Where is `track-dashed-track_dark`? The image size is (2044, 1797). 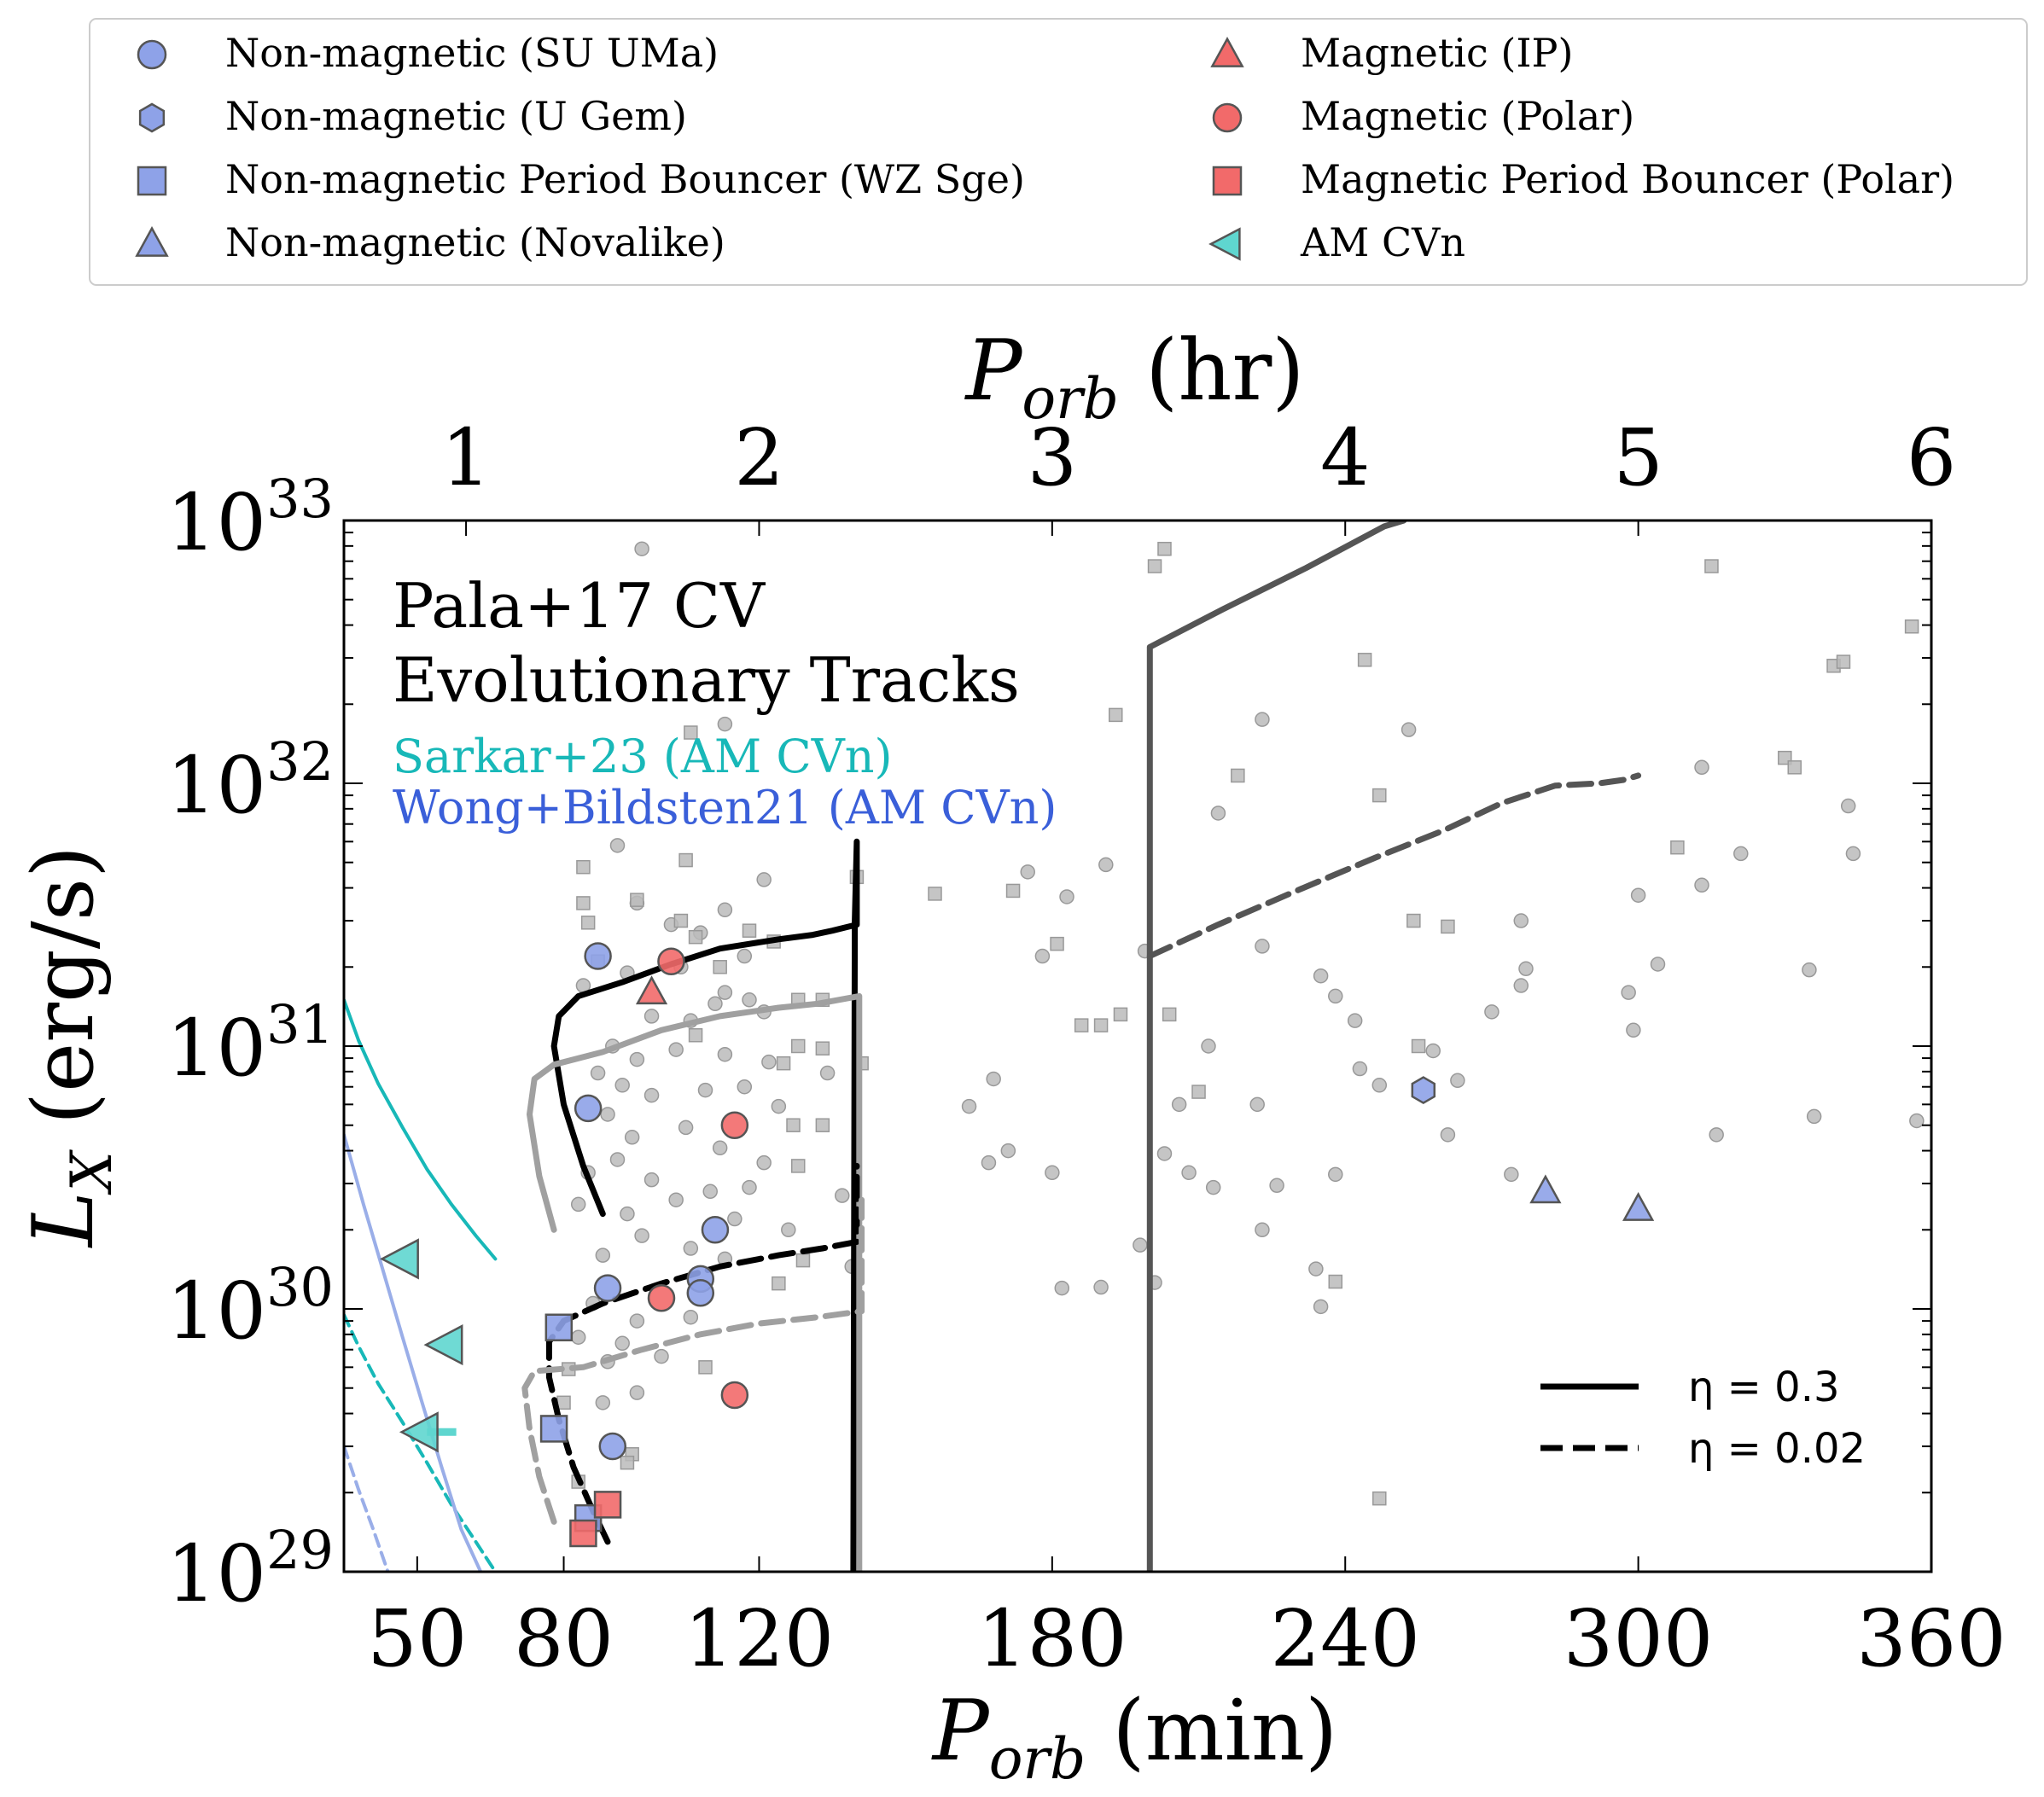 track-dashed-track_dark is located at coordinates (1394, 865).